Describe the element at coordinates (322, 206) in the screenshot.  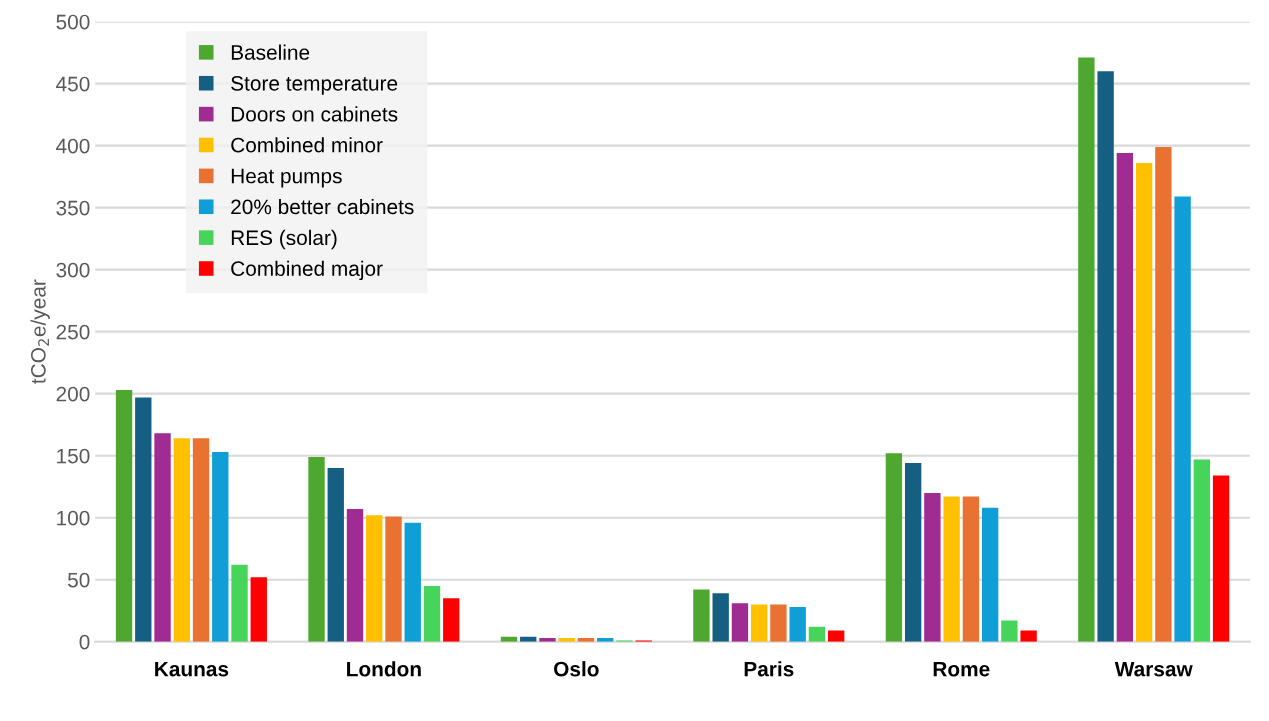
I see `legend-label: 20% better cabinets` at that location.